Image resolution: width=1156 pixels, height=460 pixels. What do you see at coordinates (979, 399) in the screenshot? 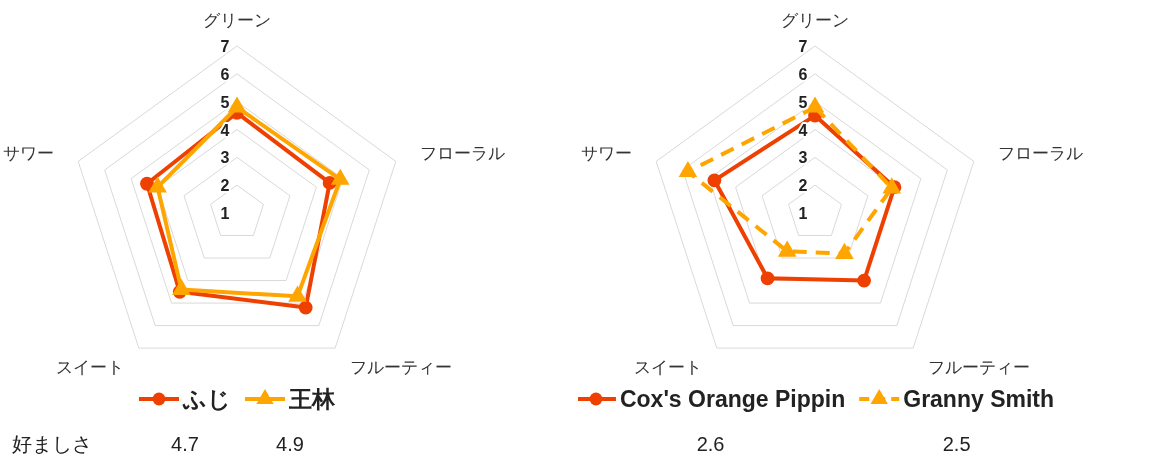
I see `legend-label: Granny Smith` at bounding box center [979, 399].